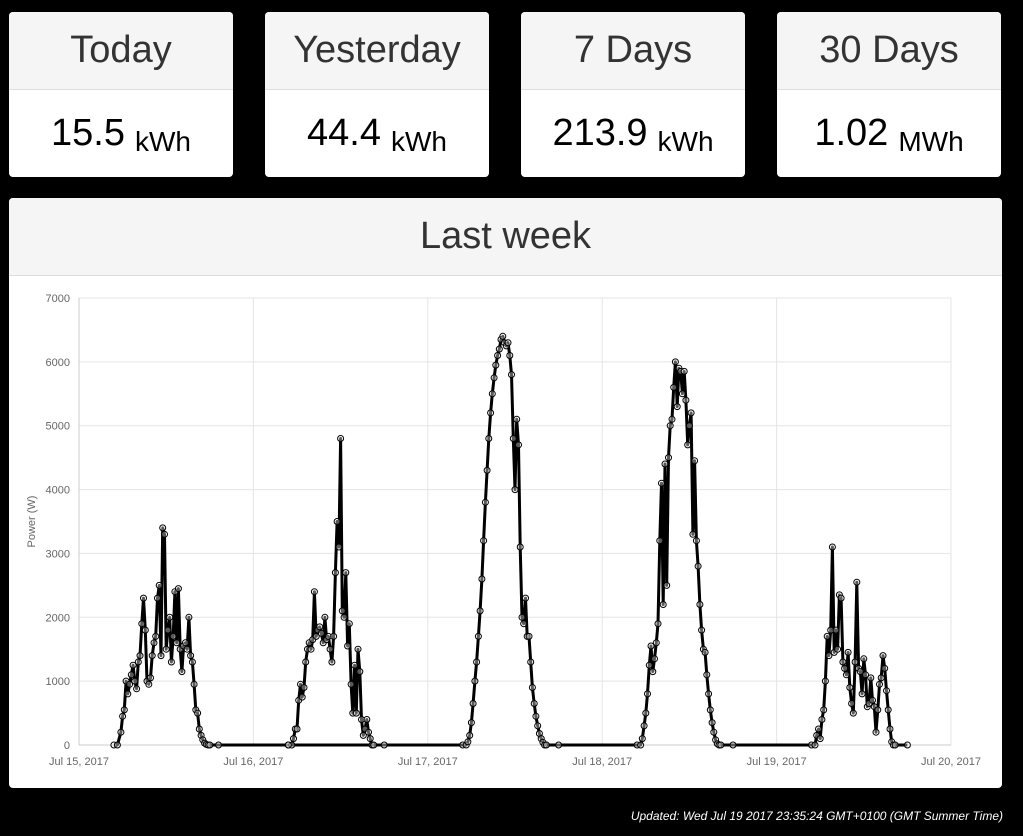 This screenshot has height=836, width=1023. Describe the element at coordinates (58, 491) in the screenshot. I see `y-tick-label: 4000` at that location.